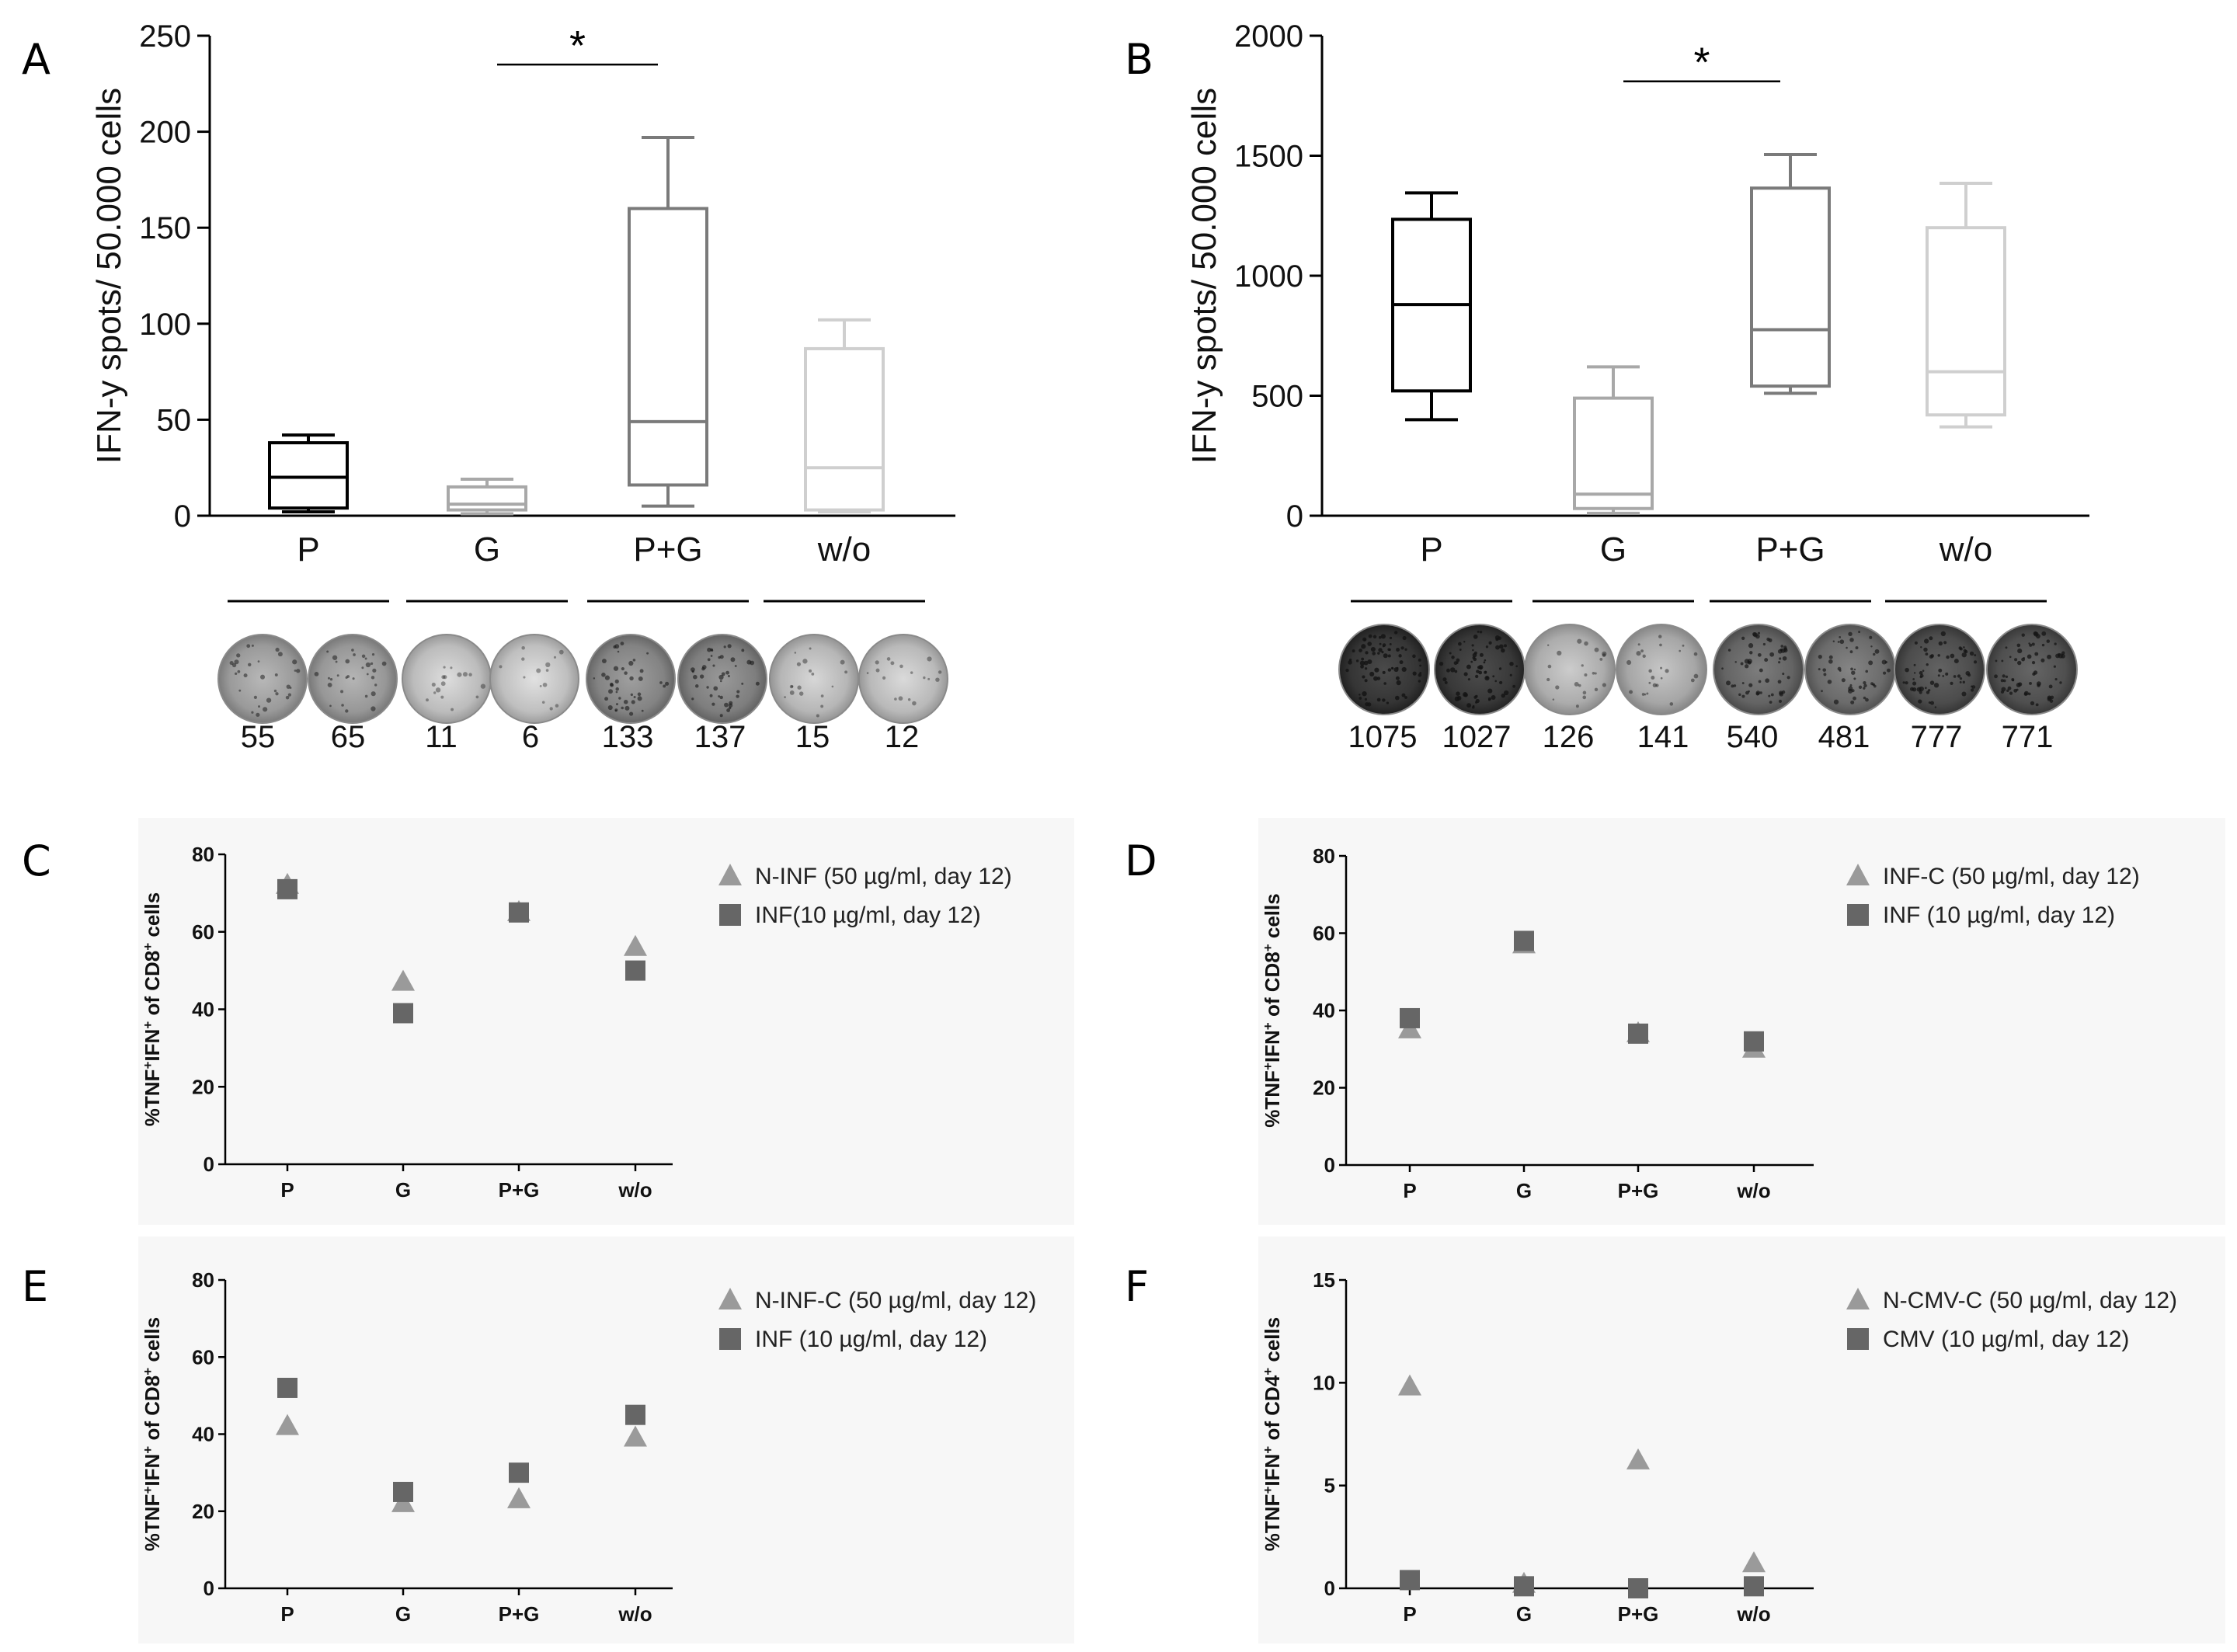 The height and width of the screenshot is (1652, 2237). I want to click on significance-star: *, so click(577, 46).